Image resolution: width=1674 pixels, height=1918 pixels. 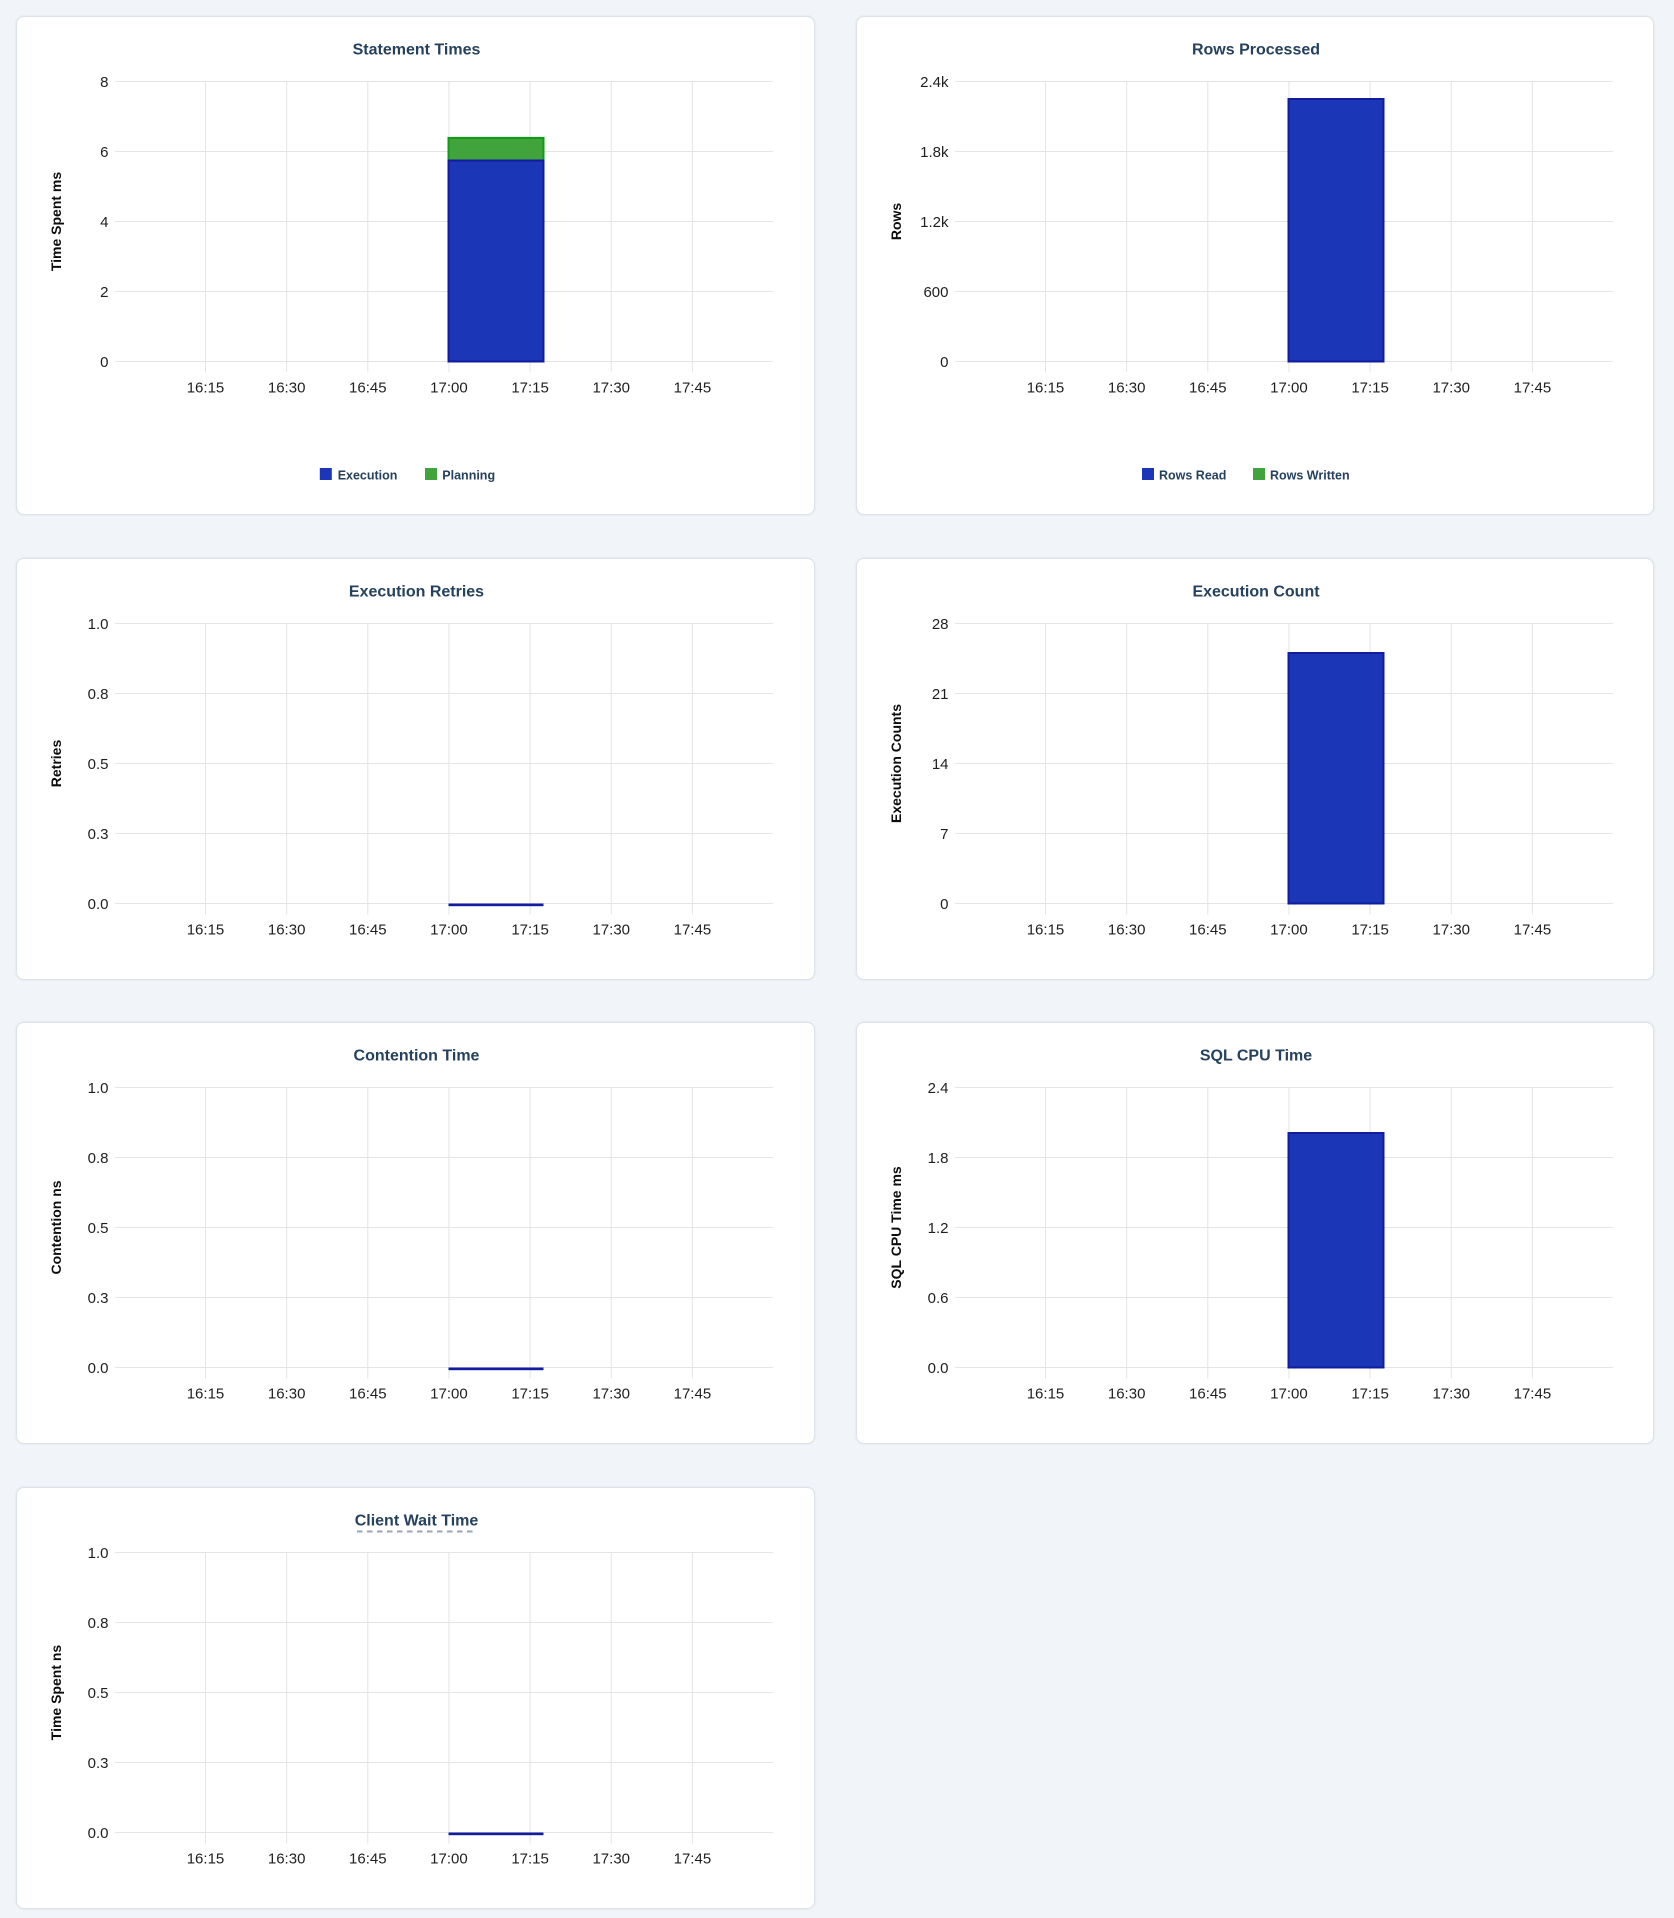 What do you see at coordinates (104, 152) in the screenshot?
I see `svg-text: 6` at bounding box center [104, 152].